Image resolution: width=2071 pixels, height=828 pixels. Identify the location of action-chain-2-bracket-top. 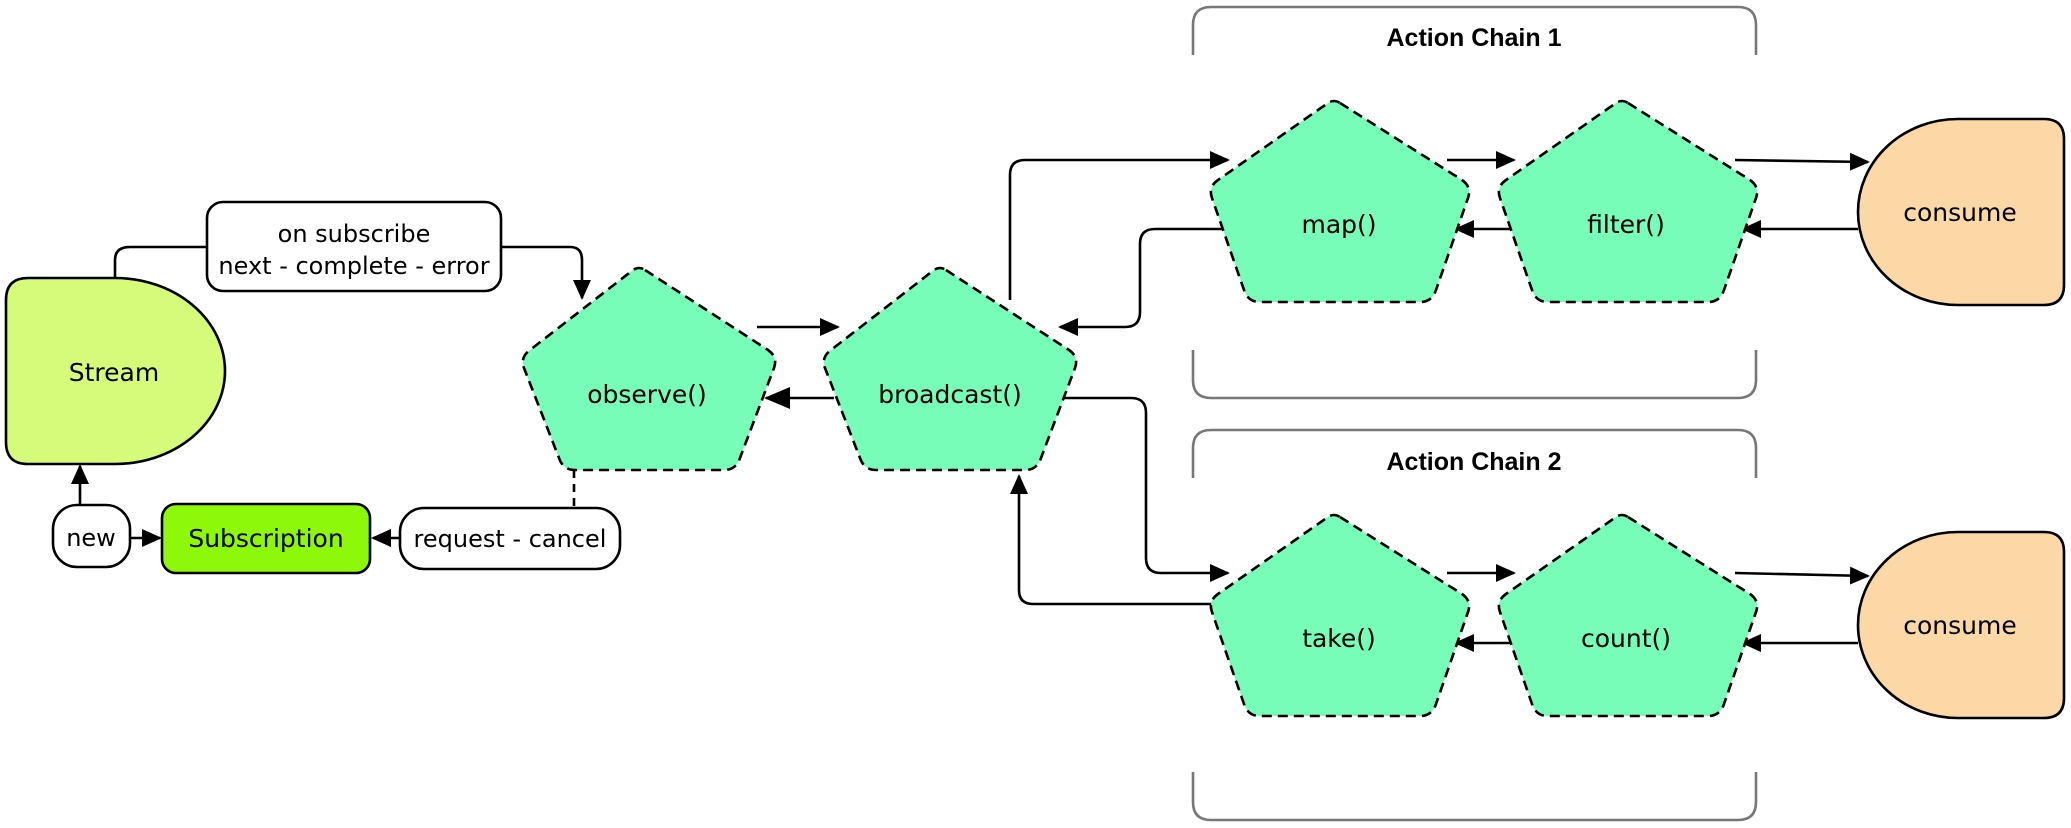
(1474, 453).